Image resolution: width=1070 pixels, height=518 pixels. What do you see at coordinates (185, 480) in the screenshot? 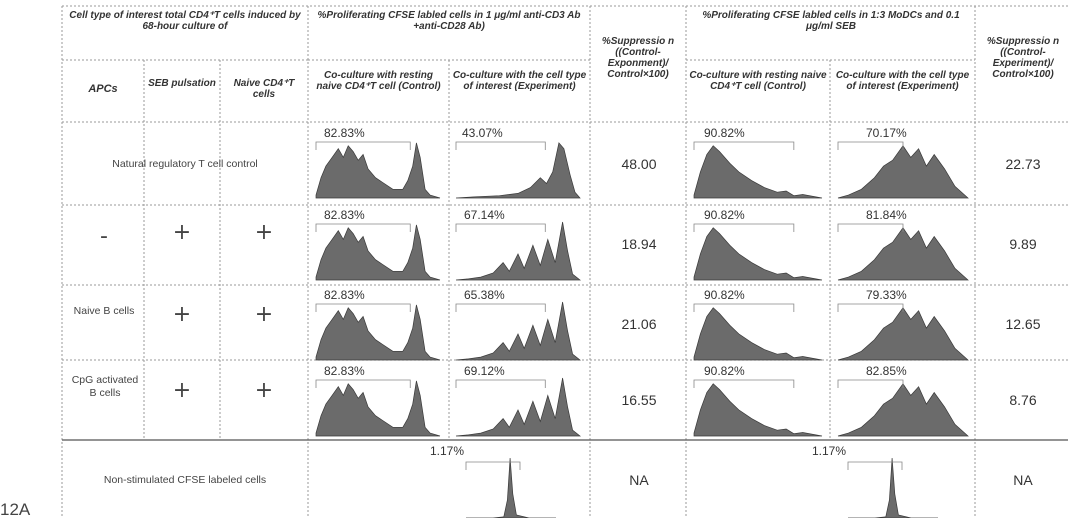
I see `row-label-non-stimulated: Non-stimulated CFSE labeled cells` at bounding box center [185, 480].